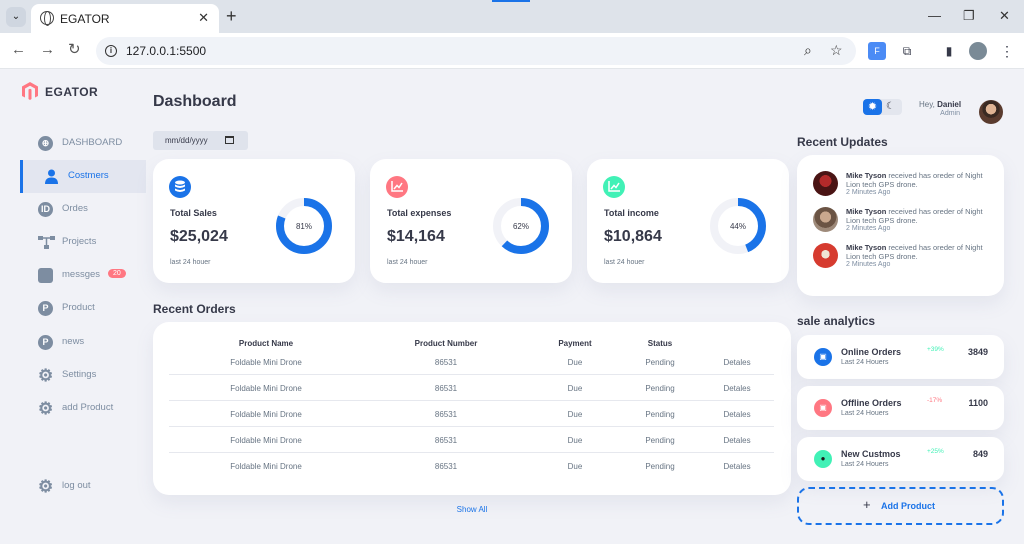  What do you see at coordinates (949, 104) in the screenshot?
I see `user-name: Daniel` at bounding box center [949, 104].